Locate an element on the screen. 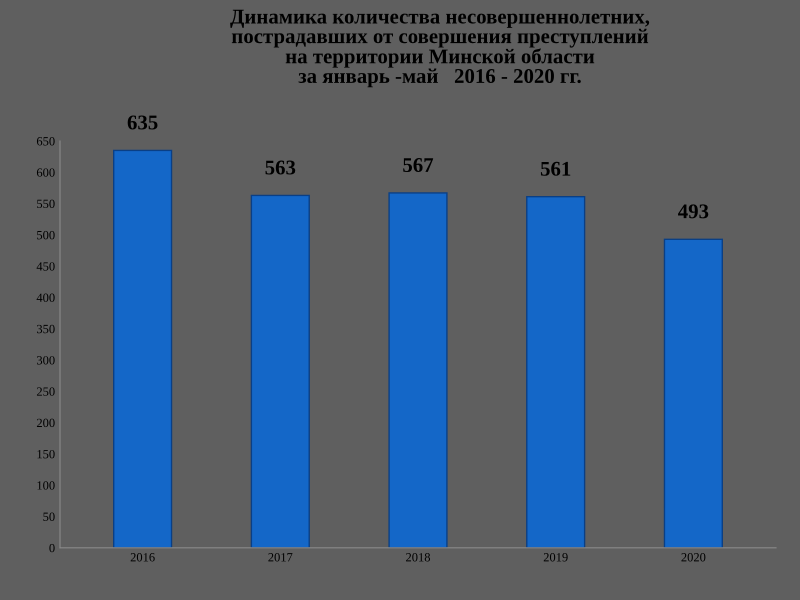 The image size is (800, 600). x-tick-label: 2018 is located at coordinates (418, 557).